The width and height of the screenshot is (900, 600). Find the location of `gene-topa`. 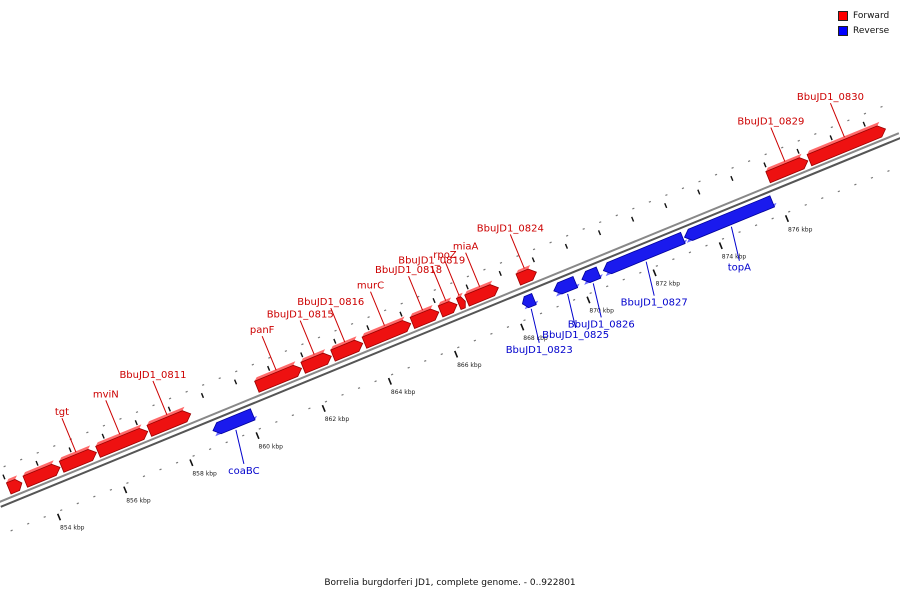

gene-topa is located at coordinates (730, 219).